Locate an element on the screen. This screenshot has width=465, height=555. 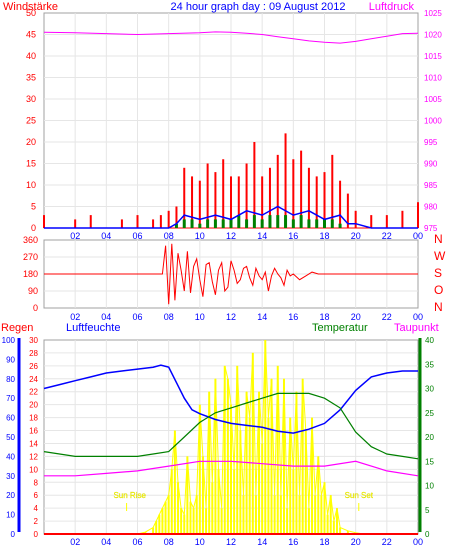
wind-direction-line is located at coordinates (231, 274).